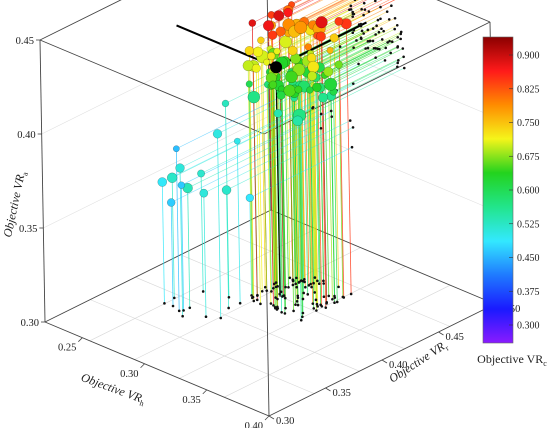 The height and width of the screenshot is (428, 550). Describe the element at coordinates (328, 389) in the screenshot. I see `y-tick` at that location.